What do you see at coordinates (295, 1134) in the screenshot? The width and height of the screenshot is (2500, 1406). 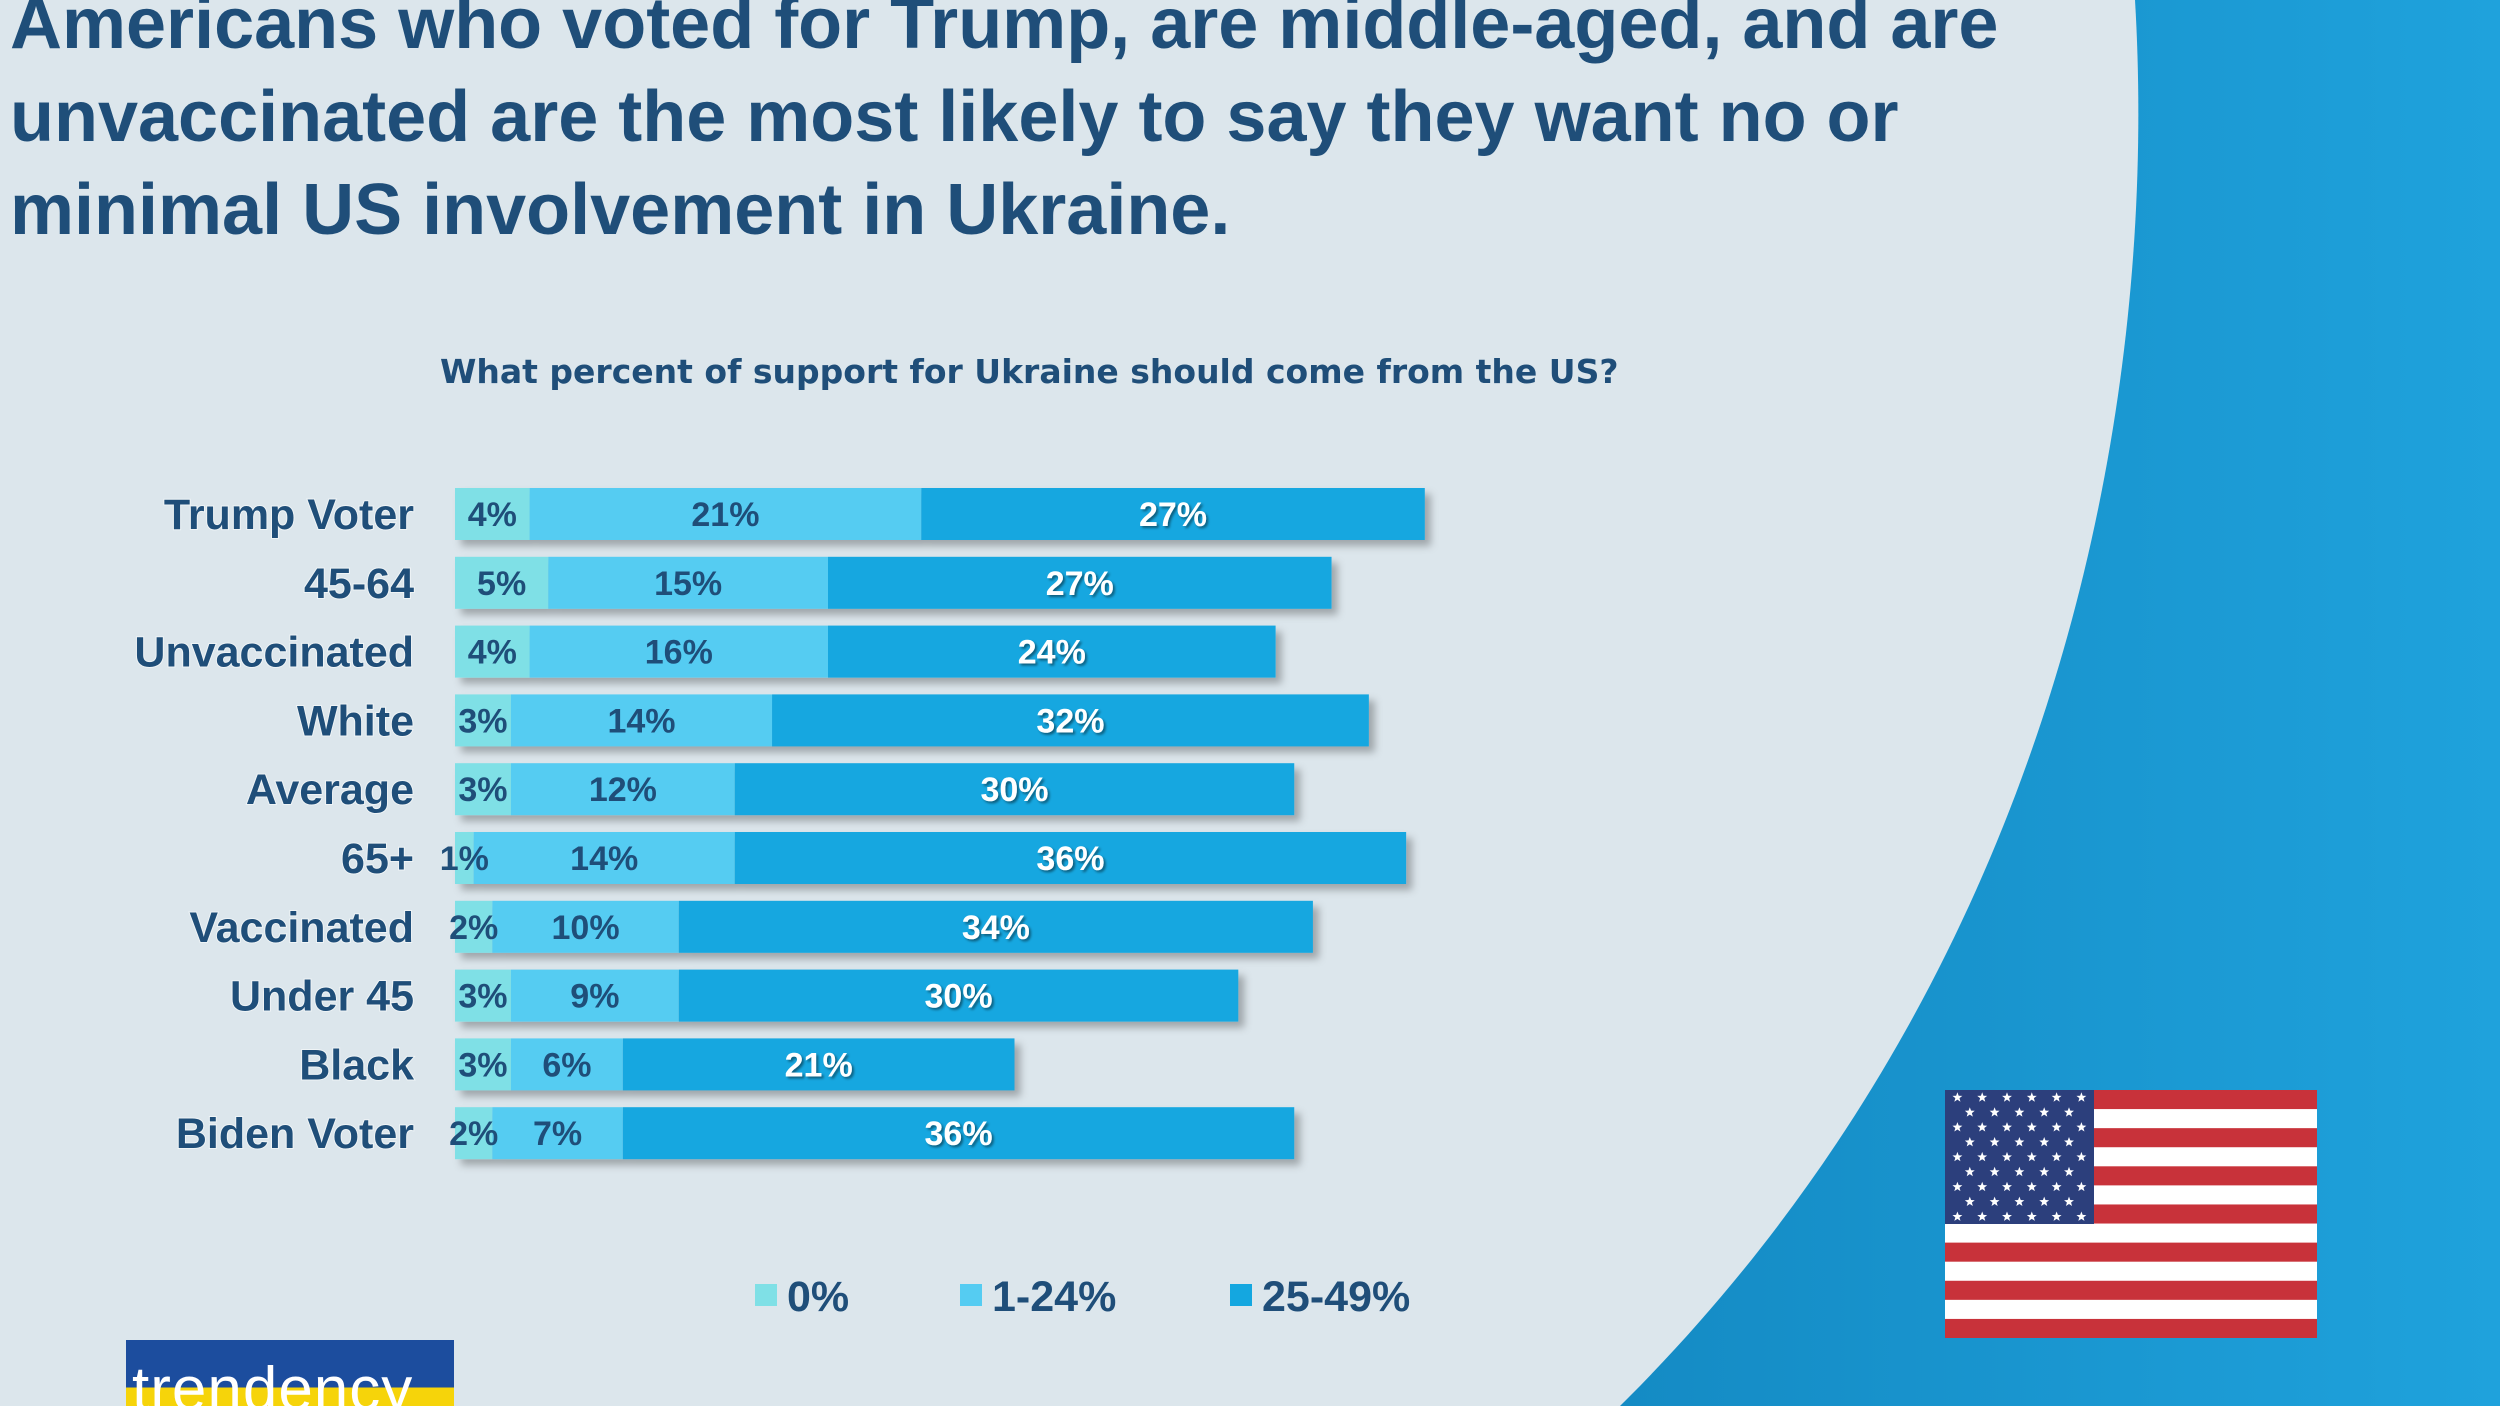 I see `category-label: Biden Voter` at bounding box center [295, 1134].